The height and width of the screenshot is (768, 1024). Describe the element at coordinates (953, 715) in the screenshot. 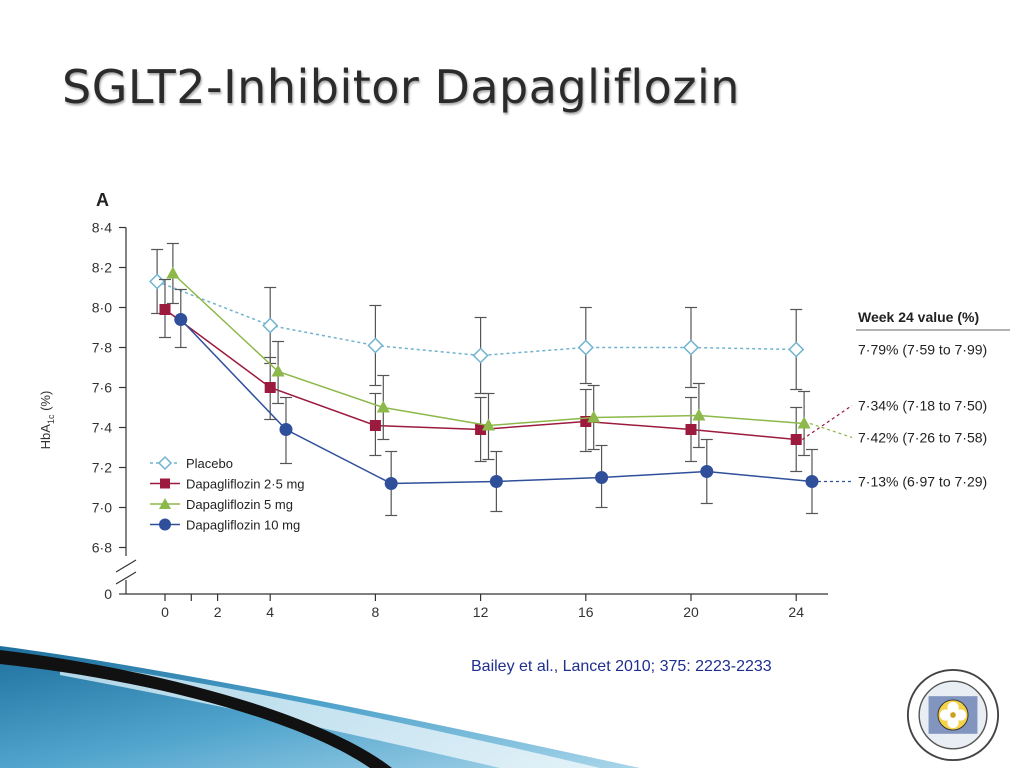

I see `society-seal-logo` at that location.